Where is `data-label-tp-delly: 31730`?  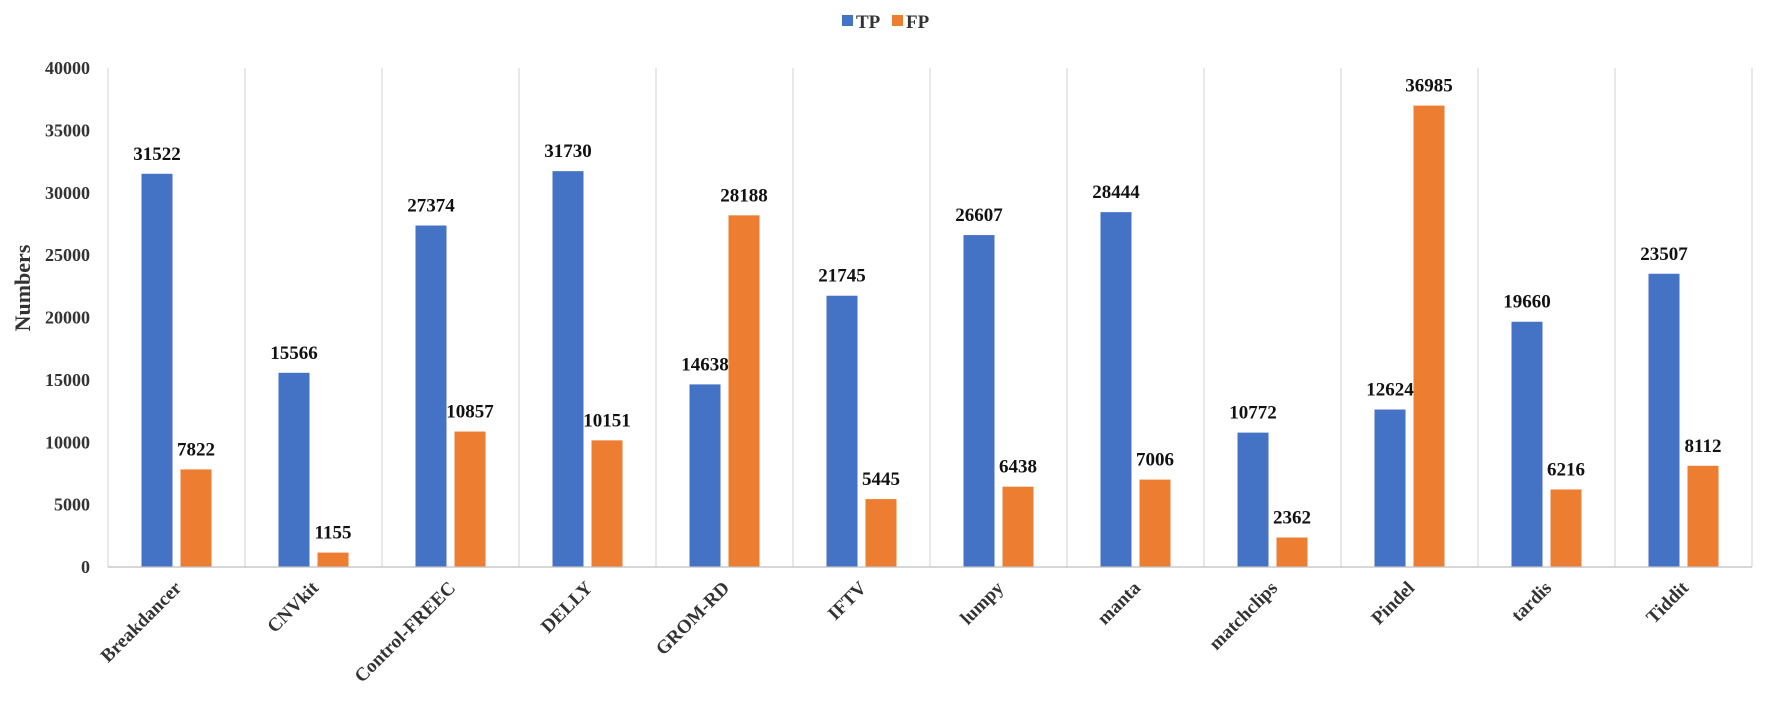 data-label-tp-delly: 31730 is located at coordinates (568, 151).